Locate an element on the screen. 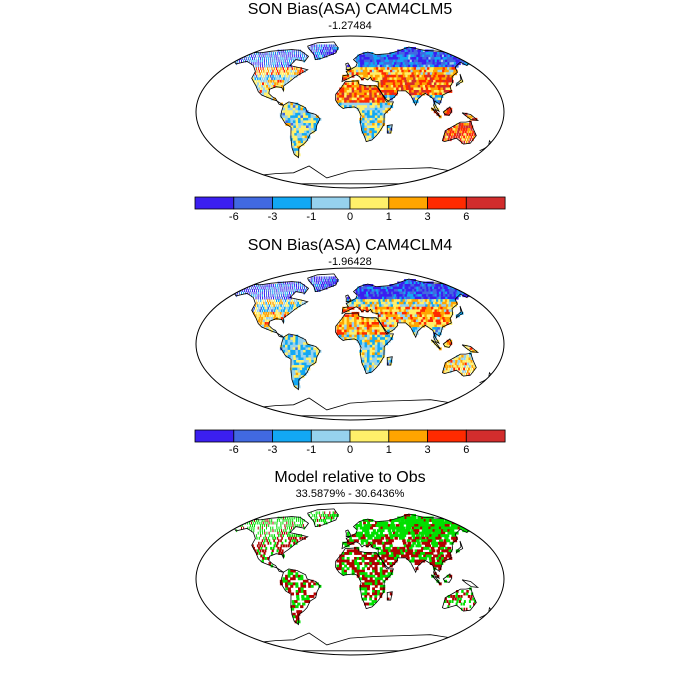  panel-subtitle: -1.96428 is located at coordinates (350, 262).